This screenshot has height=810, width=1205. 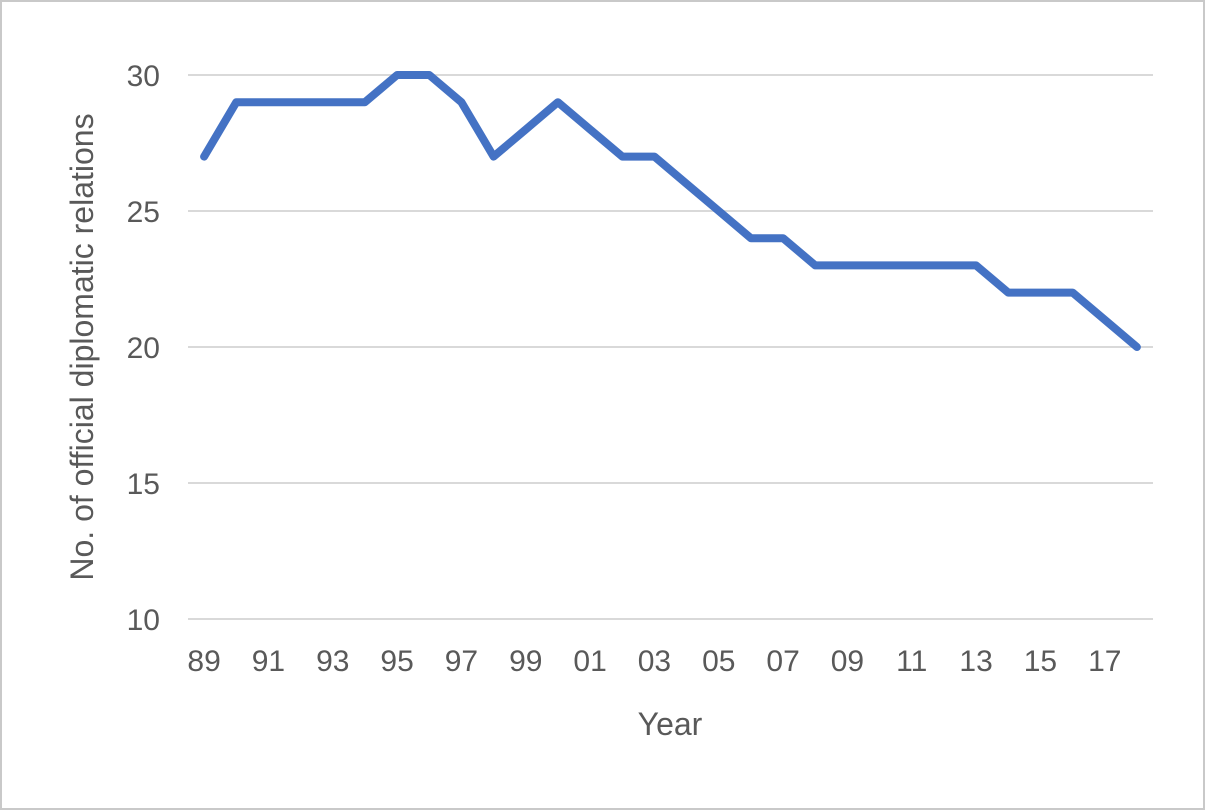 I want to click on x-tick-label: 17, so click(x=1104, y=661).